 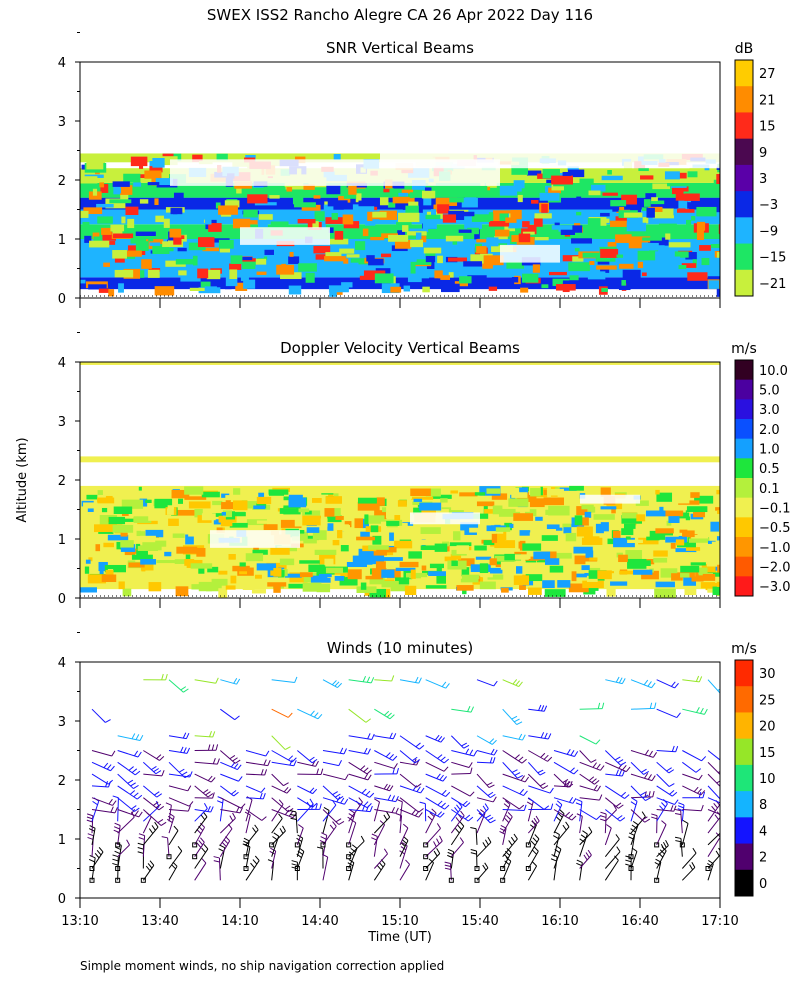 What do you see at coordinates (775, 509) in the screenshot?
I see `colorbar-label: −0.1` at bounding box center [775, 509].